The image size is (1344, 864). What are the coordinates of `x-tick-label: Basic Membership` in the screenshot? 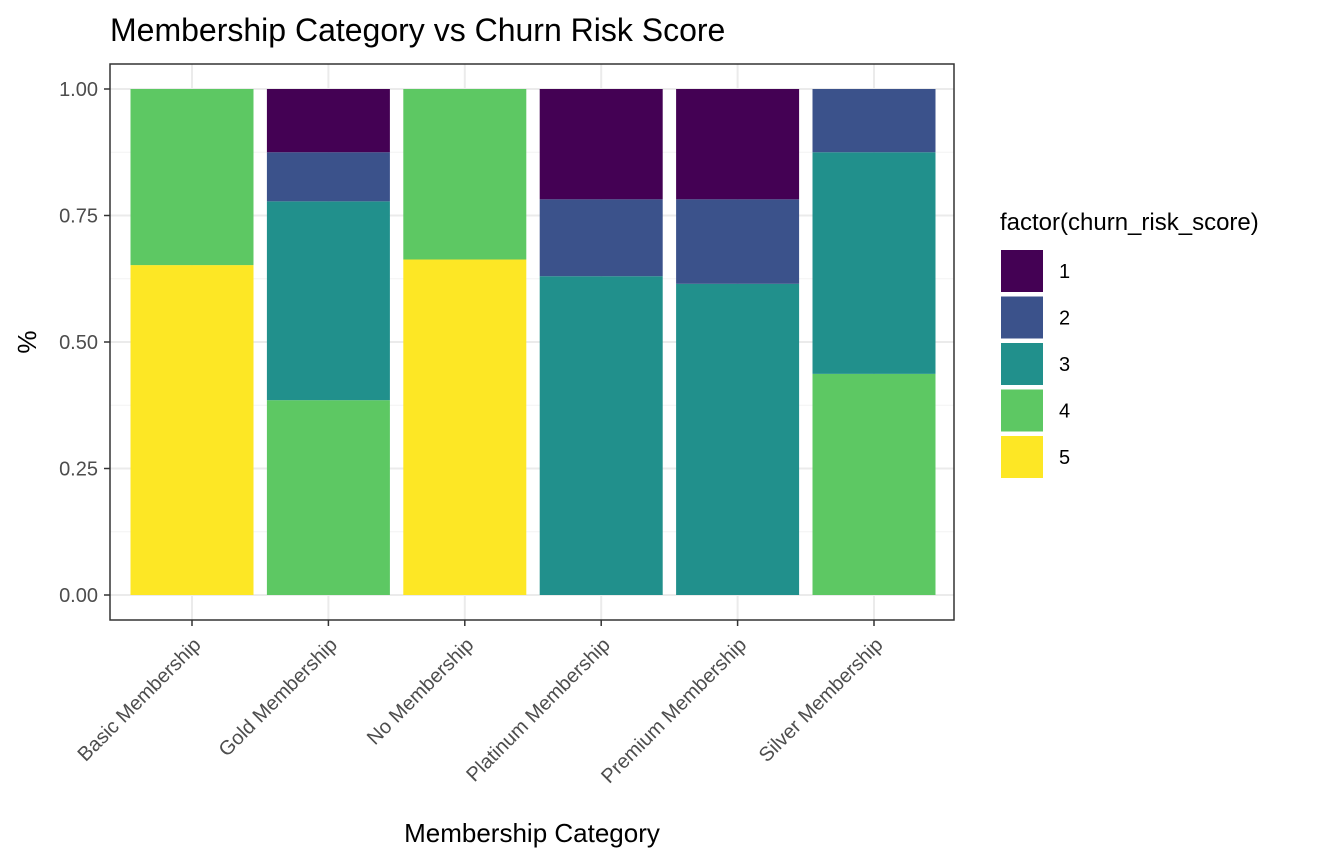 It's located at (140, 700).